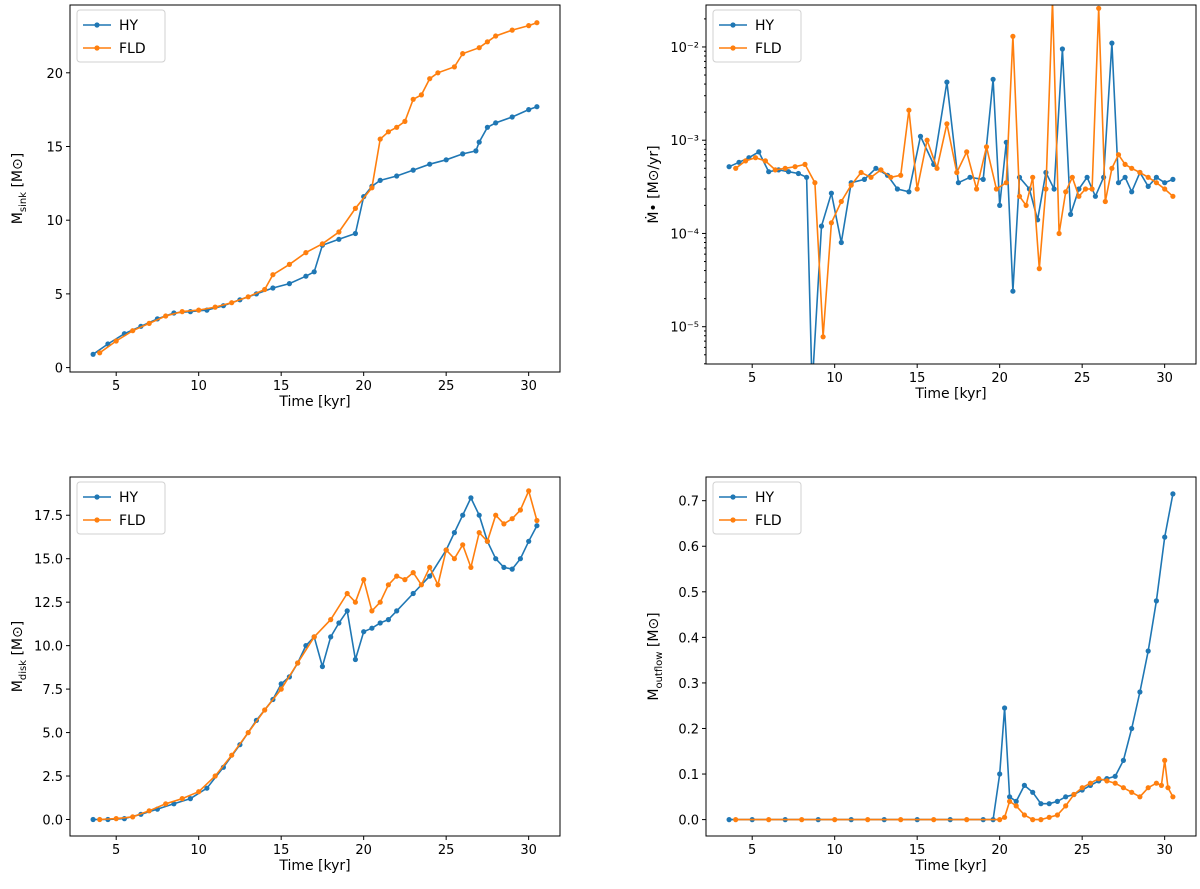 The image size is (1200, 889). What do you see at coordinates (281, 850) in the screenshot?
I see `x-tick-label: 15` at bounding box center [281, 850].